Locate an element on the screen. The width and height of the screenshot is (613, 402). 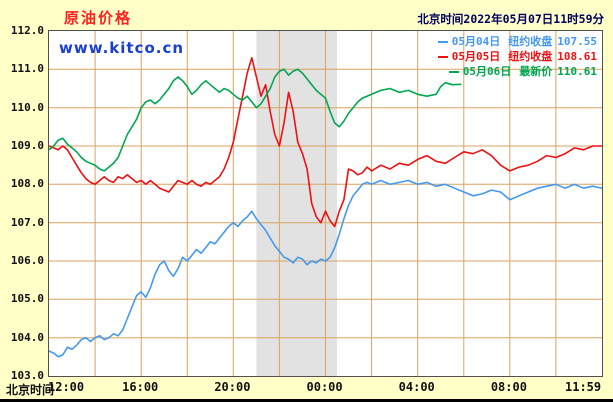
beijing-datetime-label: 北京时间2022年05月07日11时59分 is located at coordinates (510, 19).